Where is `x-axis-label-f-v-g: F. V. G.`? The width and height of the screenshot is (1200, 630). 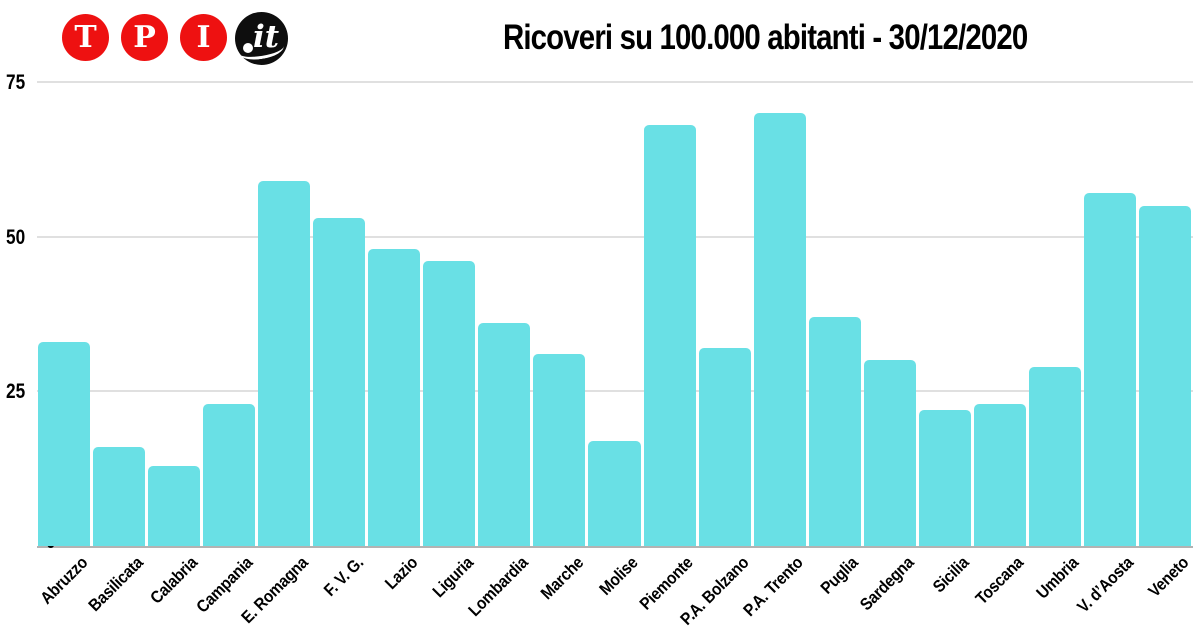 x-axis-label-f-v-g: F. V. G. is located at coordinates (343, 576).